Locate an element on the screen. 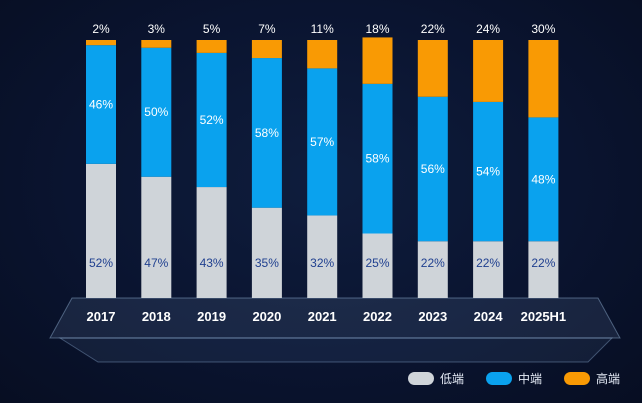  data-label: 25% is located at coordinates (377, 263).